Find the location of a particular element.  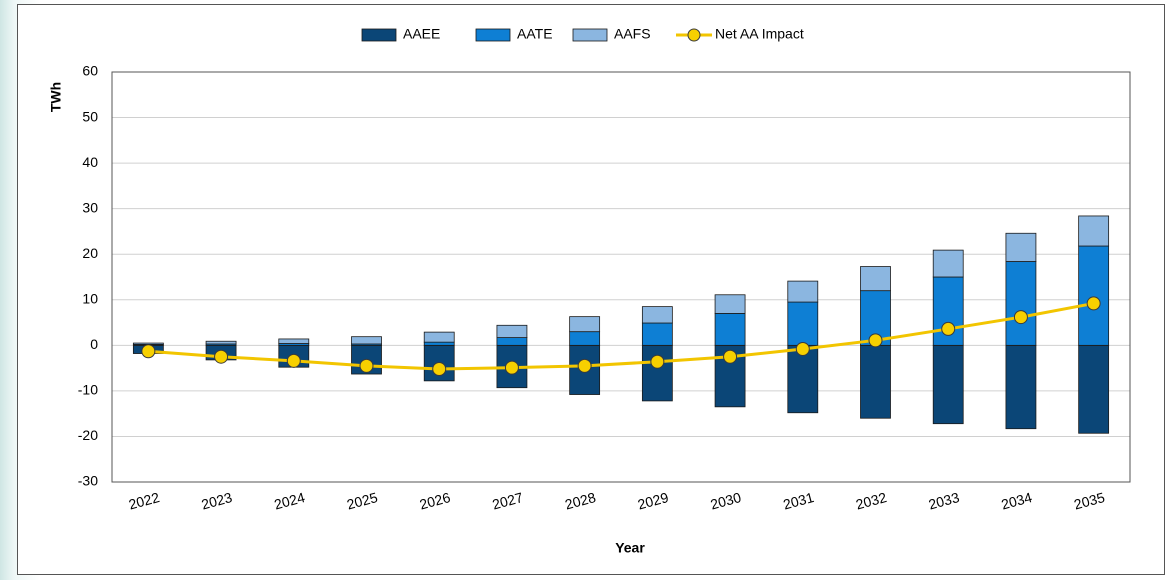

x-tick-label: 2033 is located at coordinates (944, 501).